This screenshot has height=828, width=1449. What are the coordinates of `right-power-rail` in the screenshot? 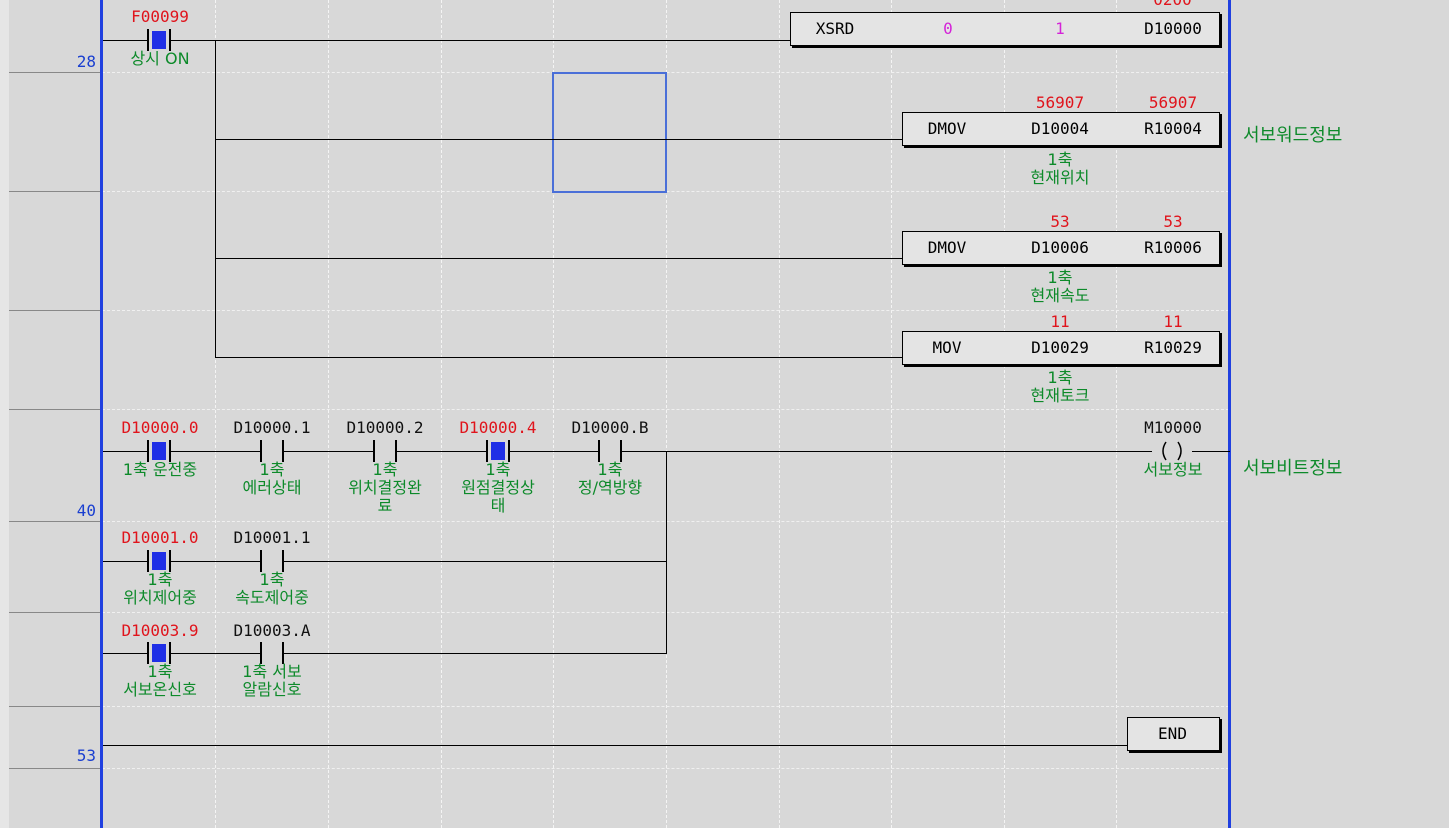 It's located at (1229, 414).